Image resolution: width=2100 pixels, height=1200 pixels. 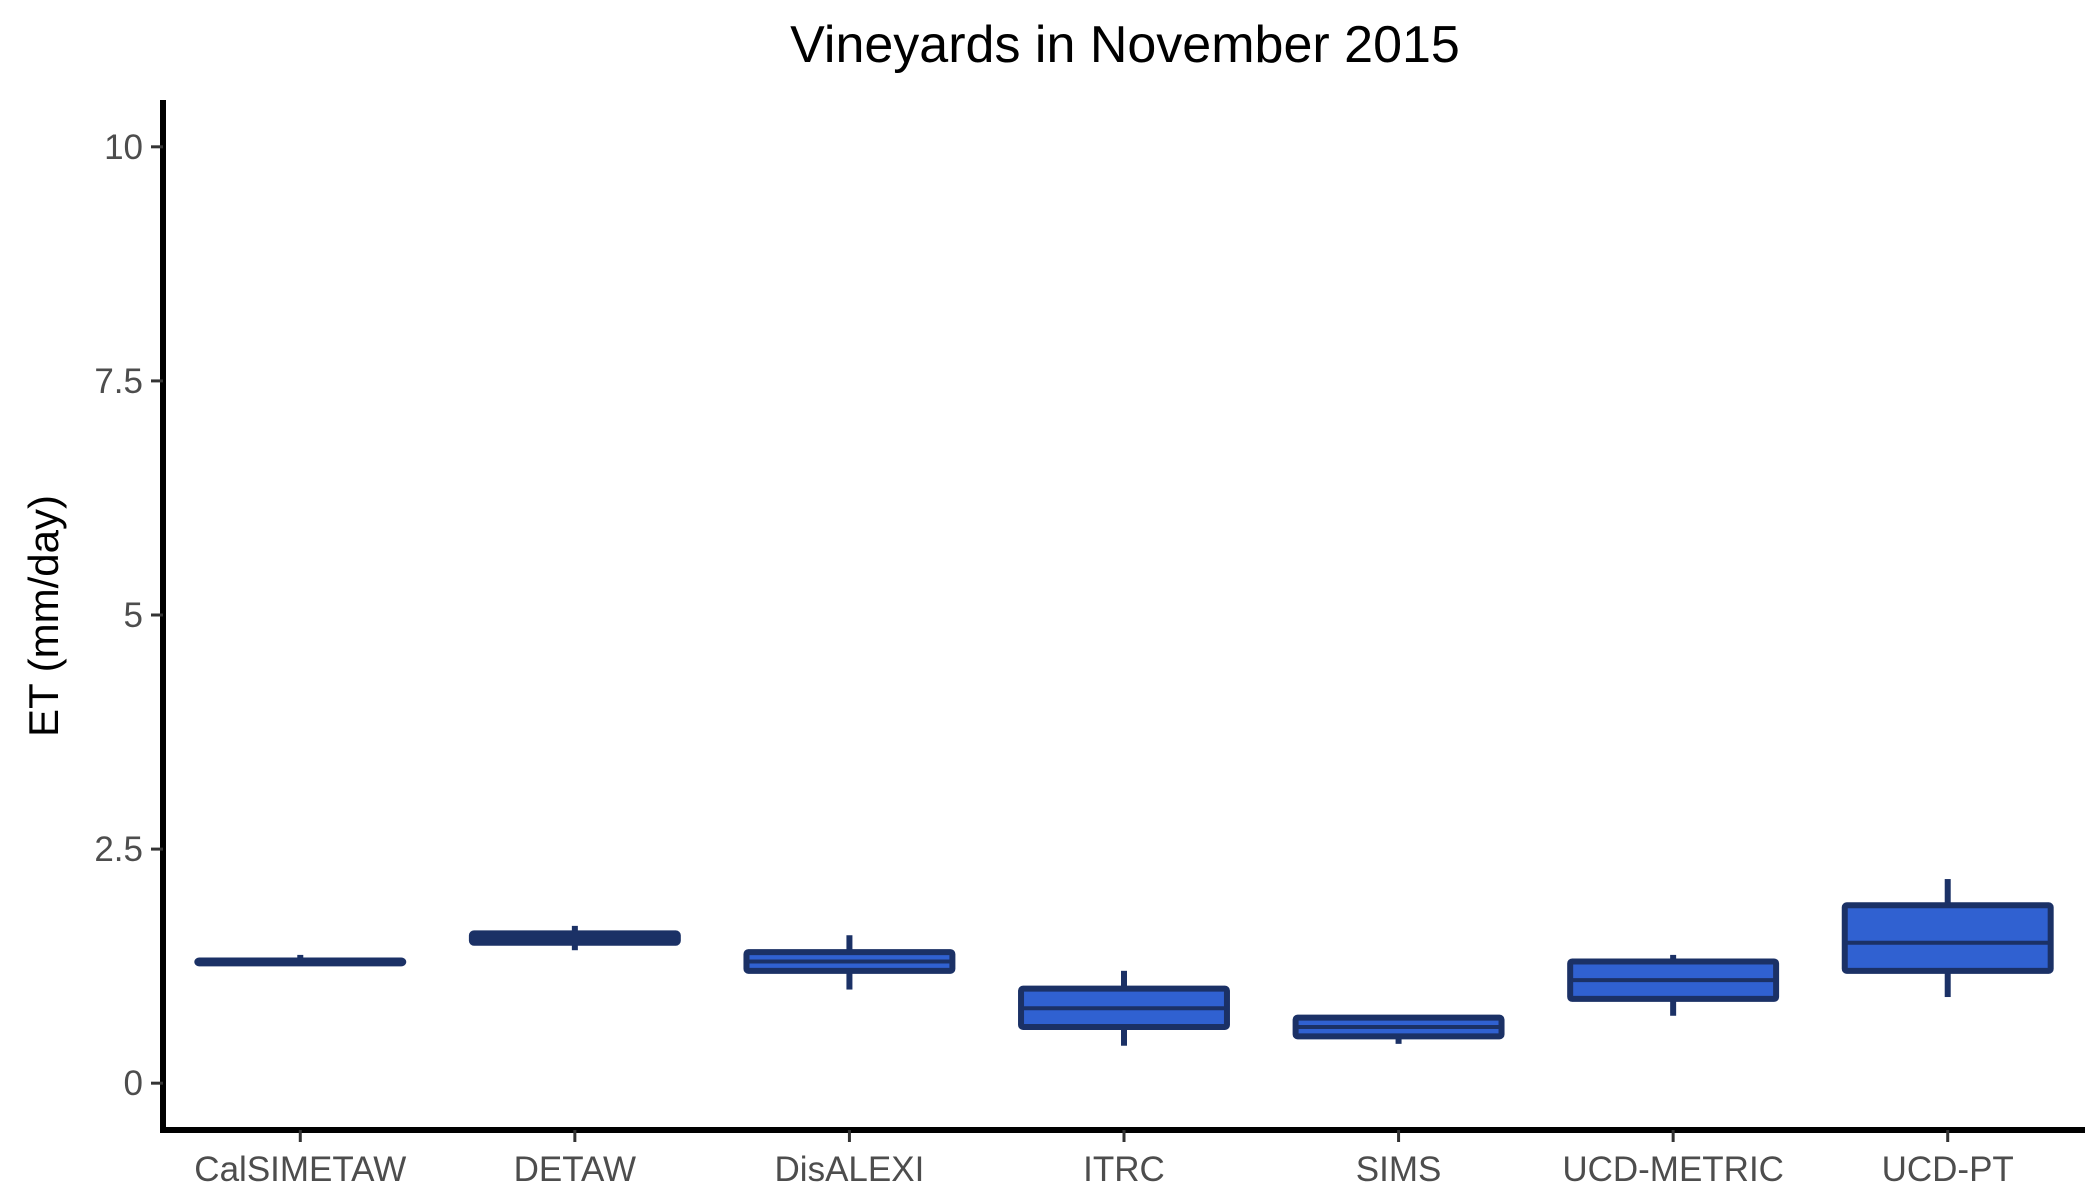 I want to click on box-ucd-metric, so click(x=1673, y=985).